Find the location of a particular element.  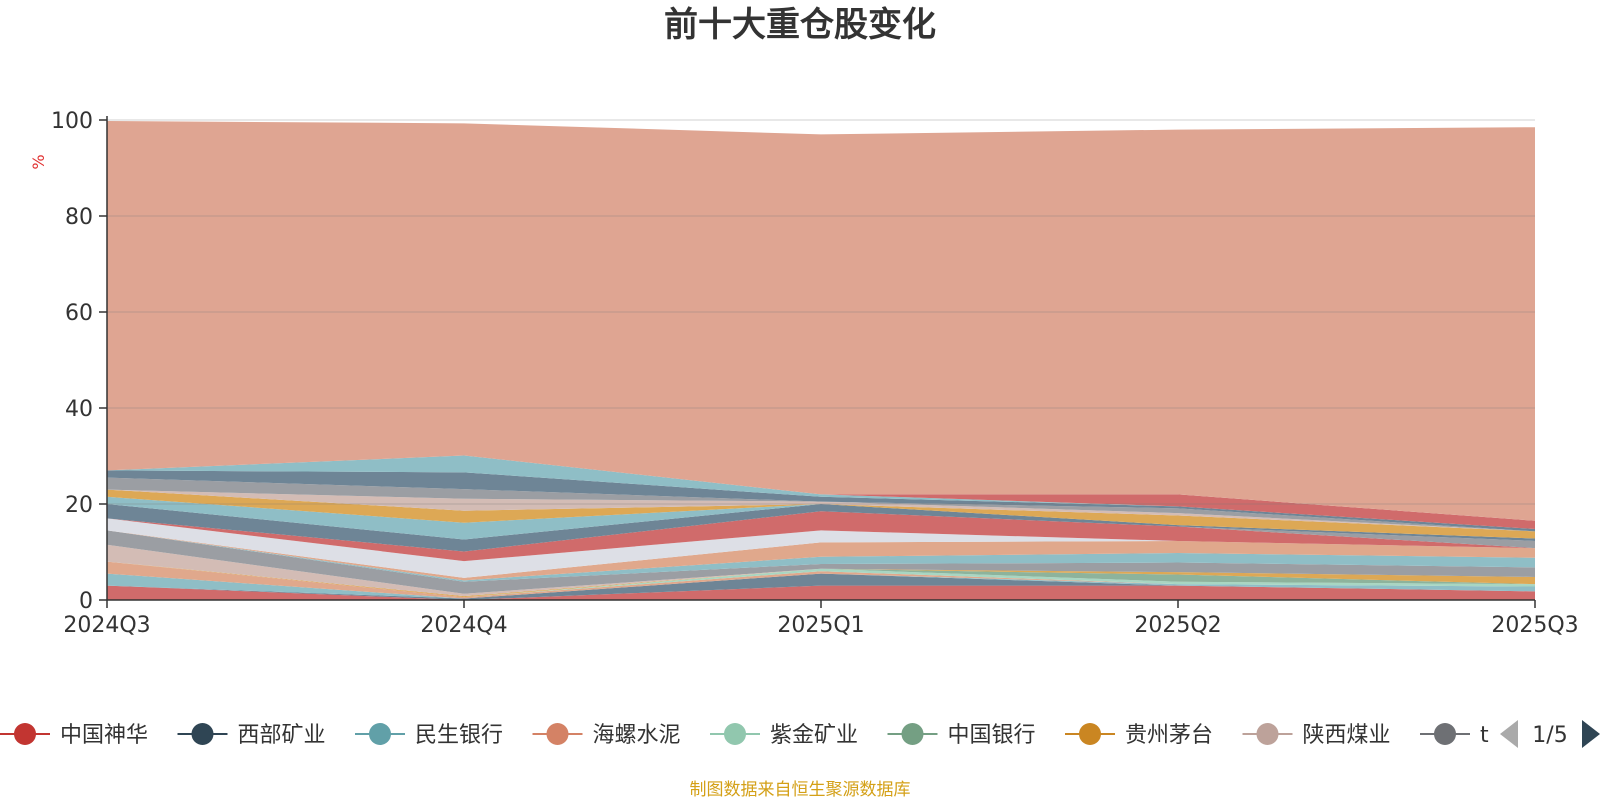

legend-item-4: 海螺水泥 is located at coordinates (606, 735).